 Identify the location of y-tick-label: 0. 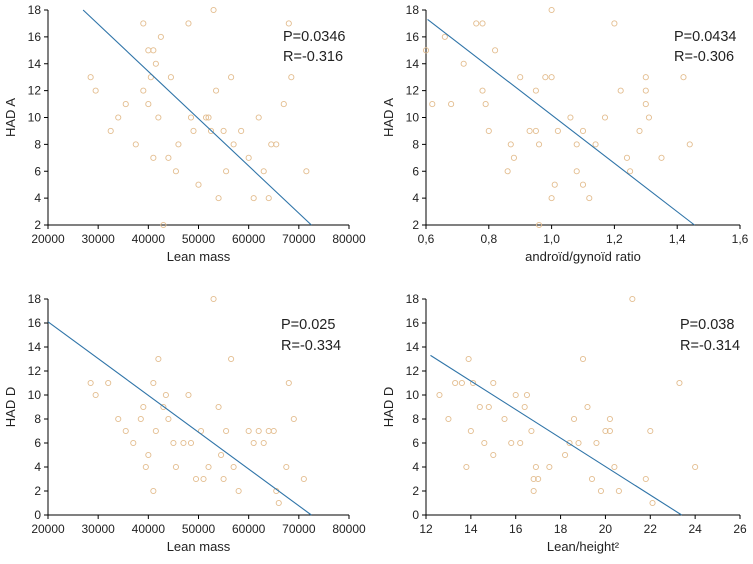
(415, 515).